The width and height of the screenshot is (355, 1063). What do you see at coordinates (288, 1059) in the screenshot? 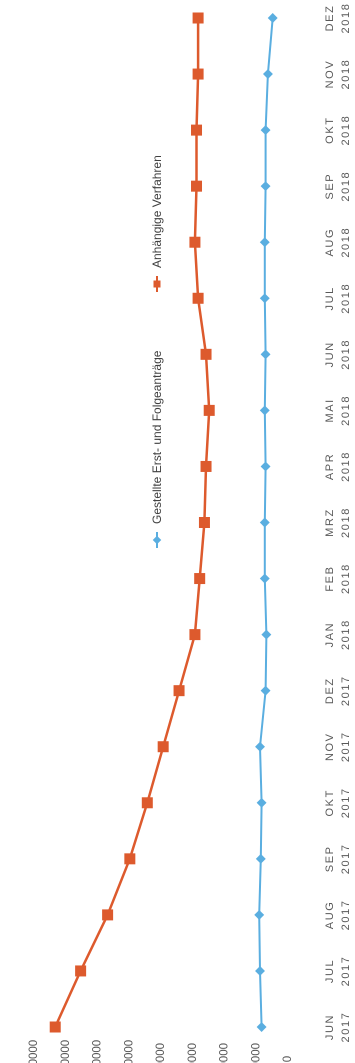
I see `y-tick-label: 0` at bounding box center [288, 1059].